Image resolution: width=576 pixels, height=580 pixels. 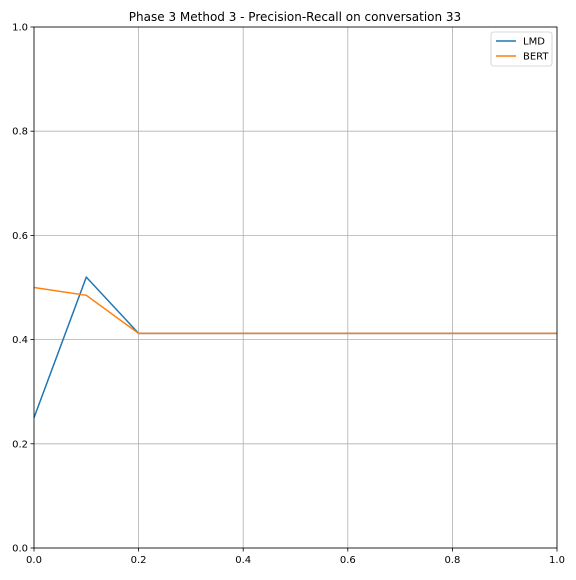 What do you see at coordinates (20, 444) in the screenshot?
I see `y-tick-label: 0.2` at bounding box center [20, 444].